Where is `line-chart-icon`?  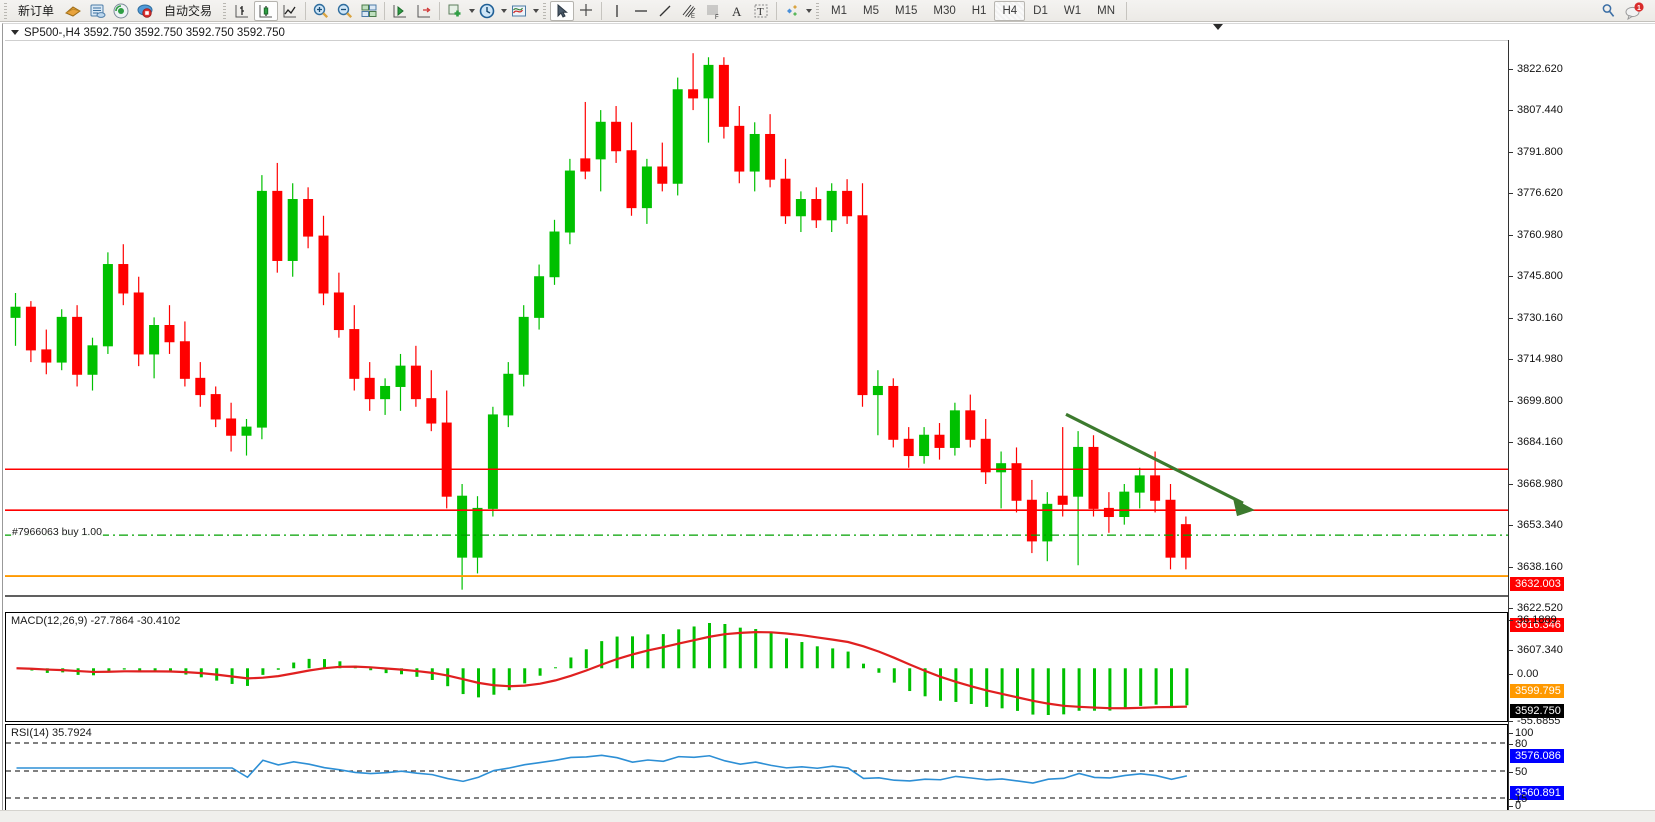
line-chart-icon is located at coordinates (290, 11).